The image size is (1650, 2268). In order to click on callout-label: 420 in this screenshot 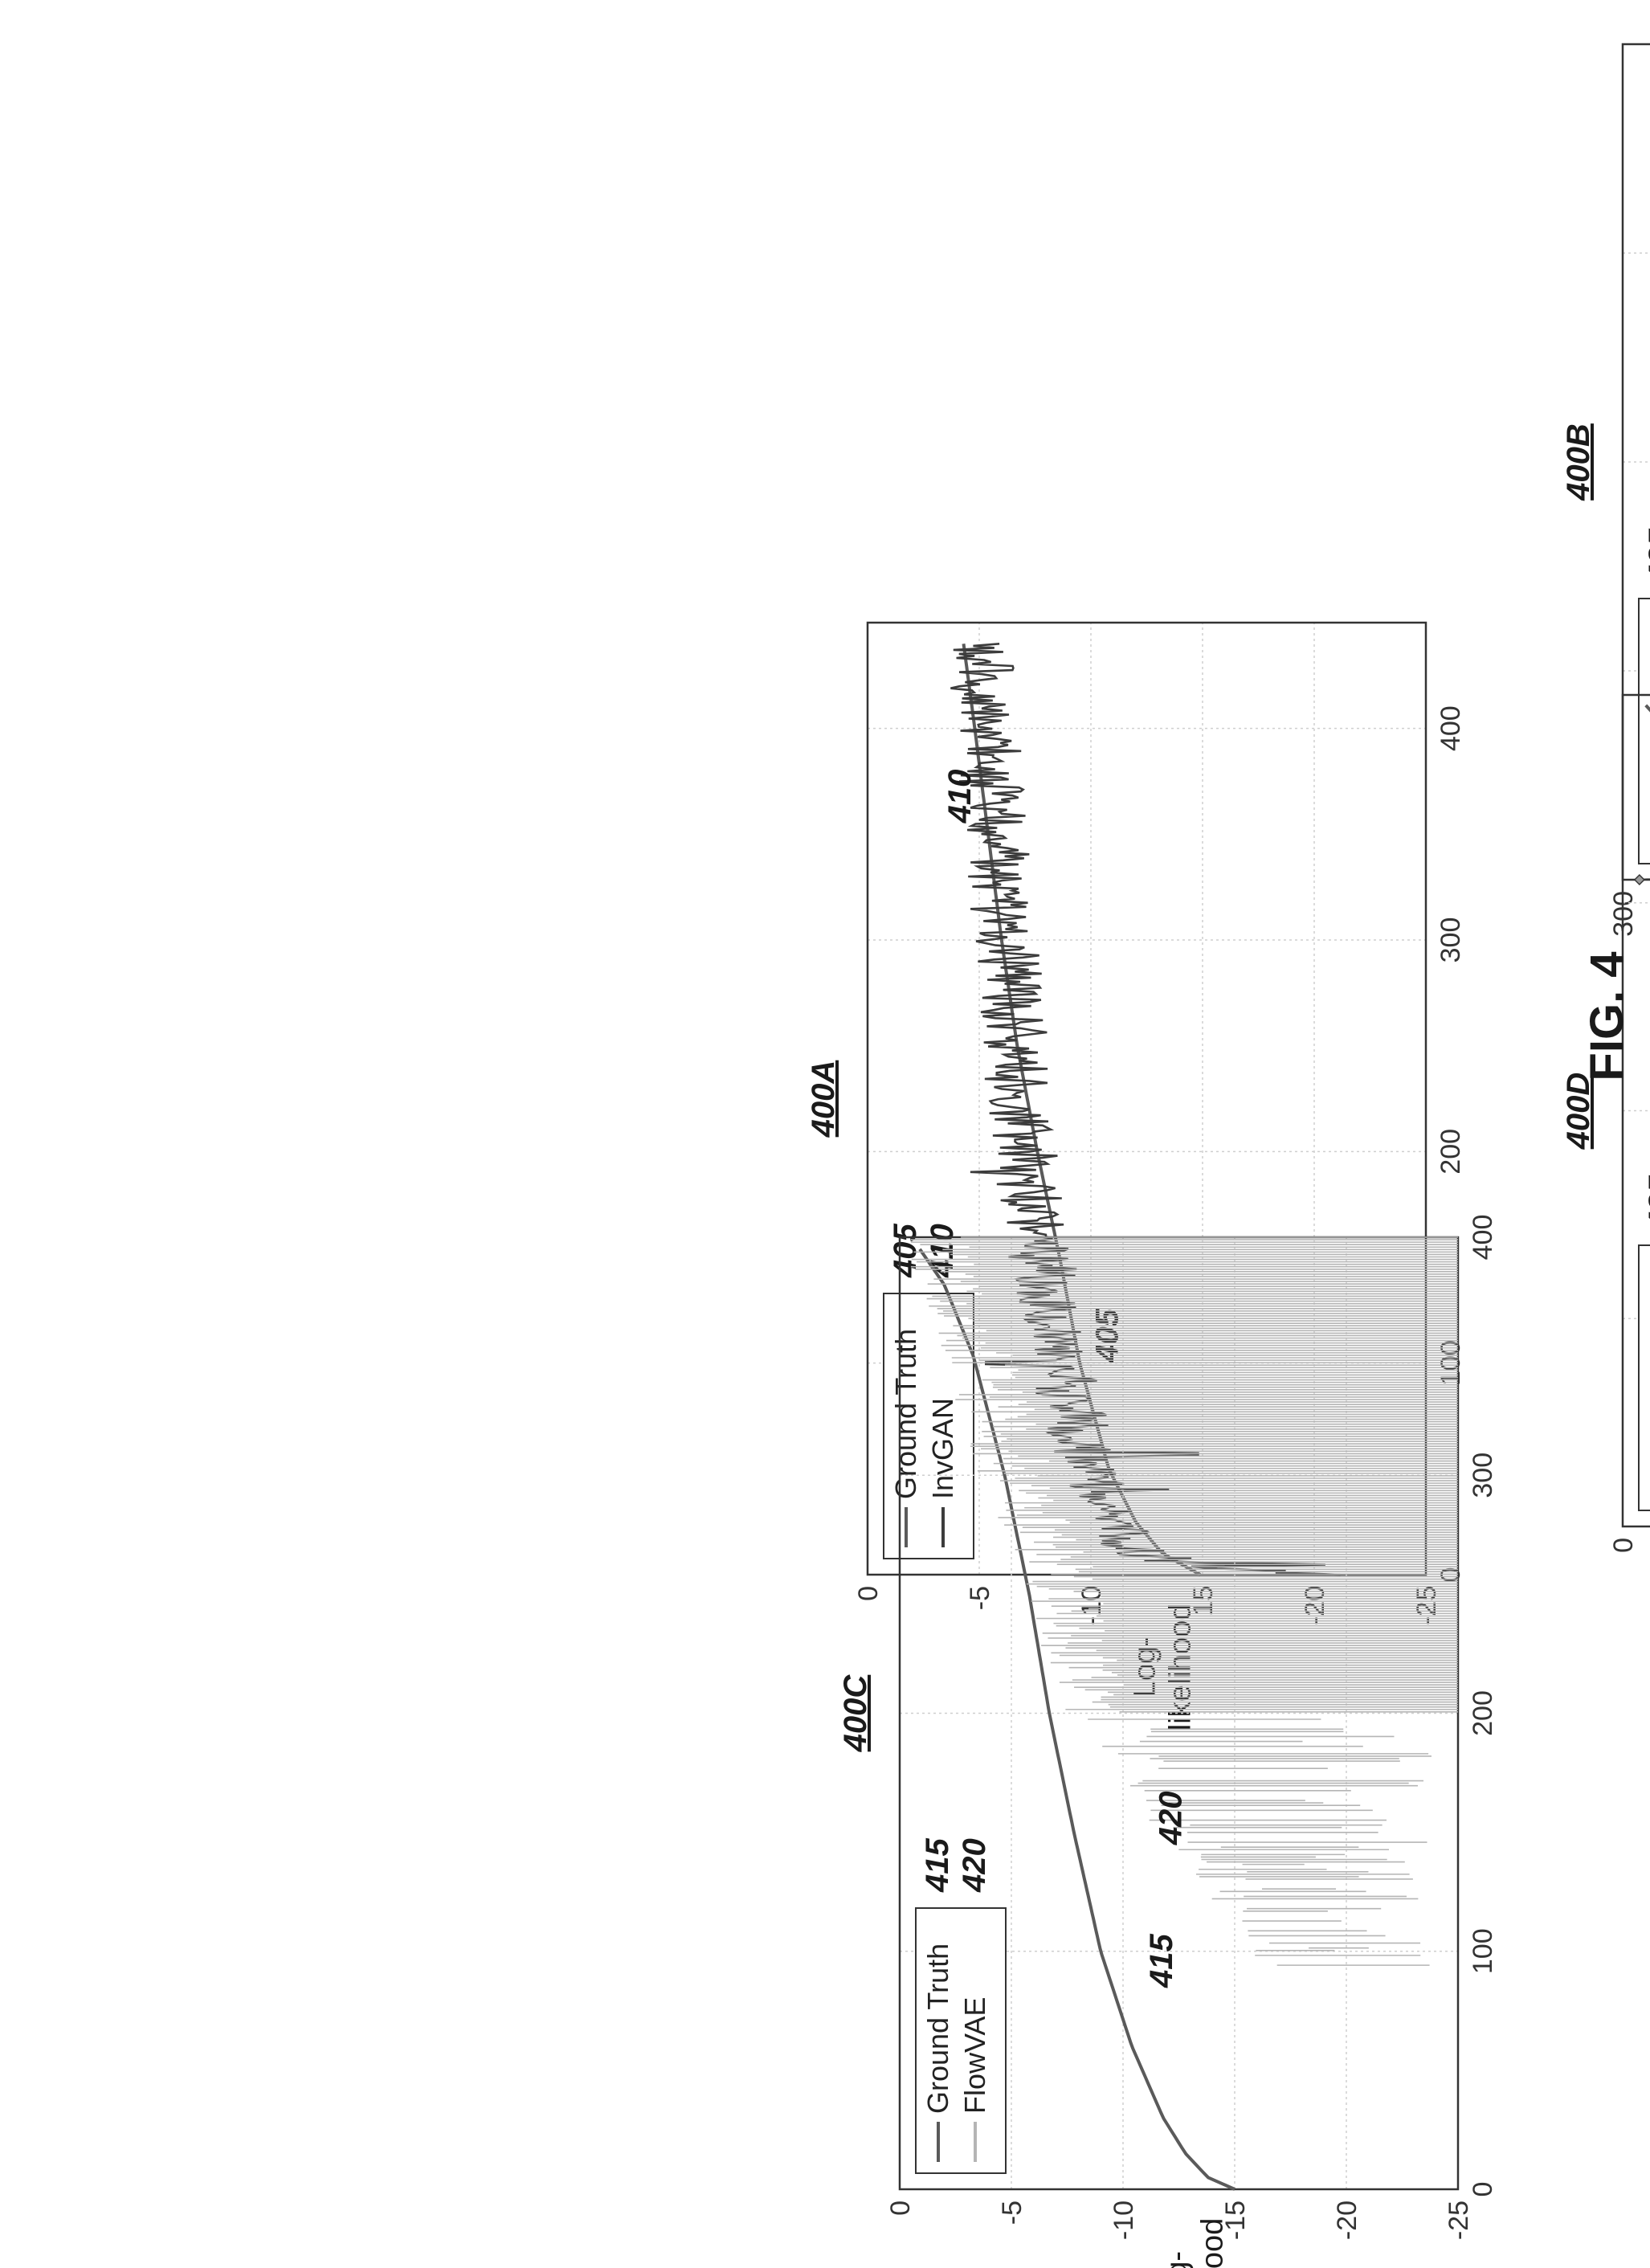, I will do `click(1170, 1819)`.